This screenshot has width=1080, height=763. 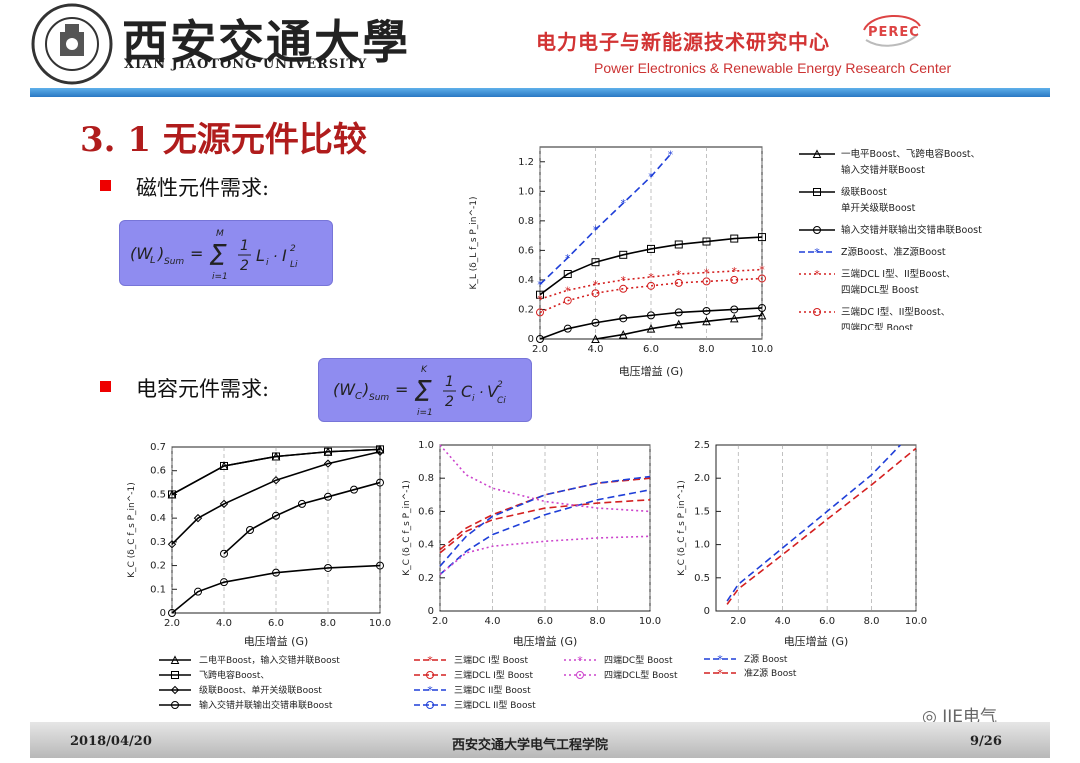 What do you see at coordinates (234, 675) in the screenshot?
I see `legend-entry-text: 飞跨电容Boost、` at bounding box center [234, 675].